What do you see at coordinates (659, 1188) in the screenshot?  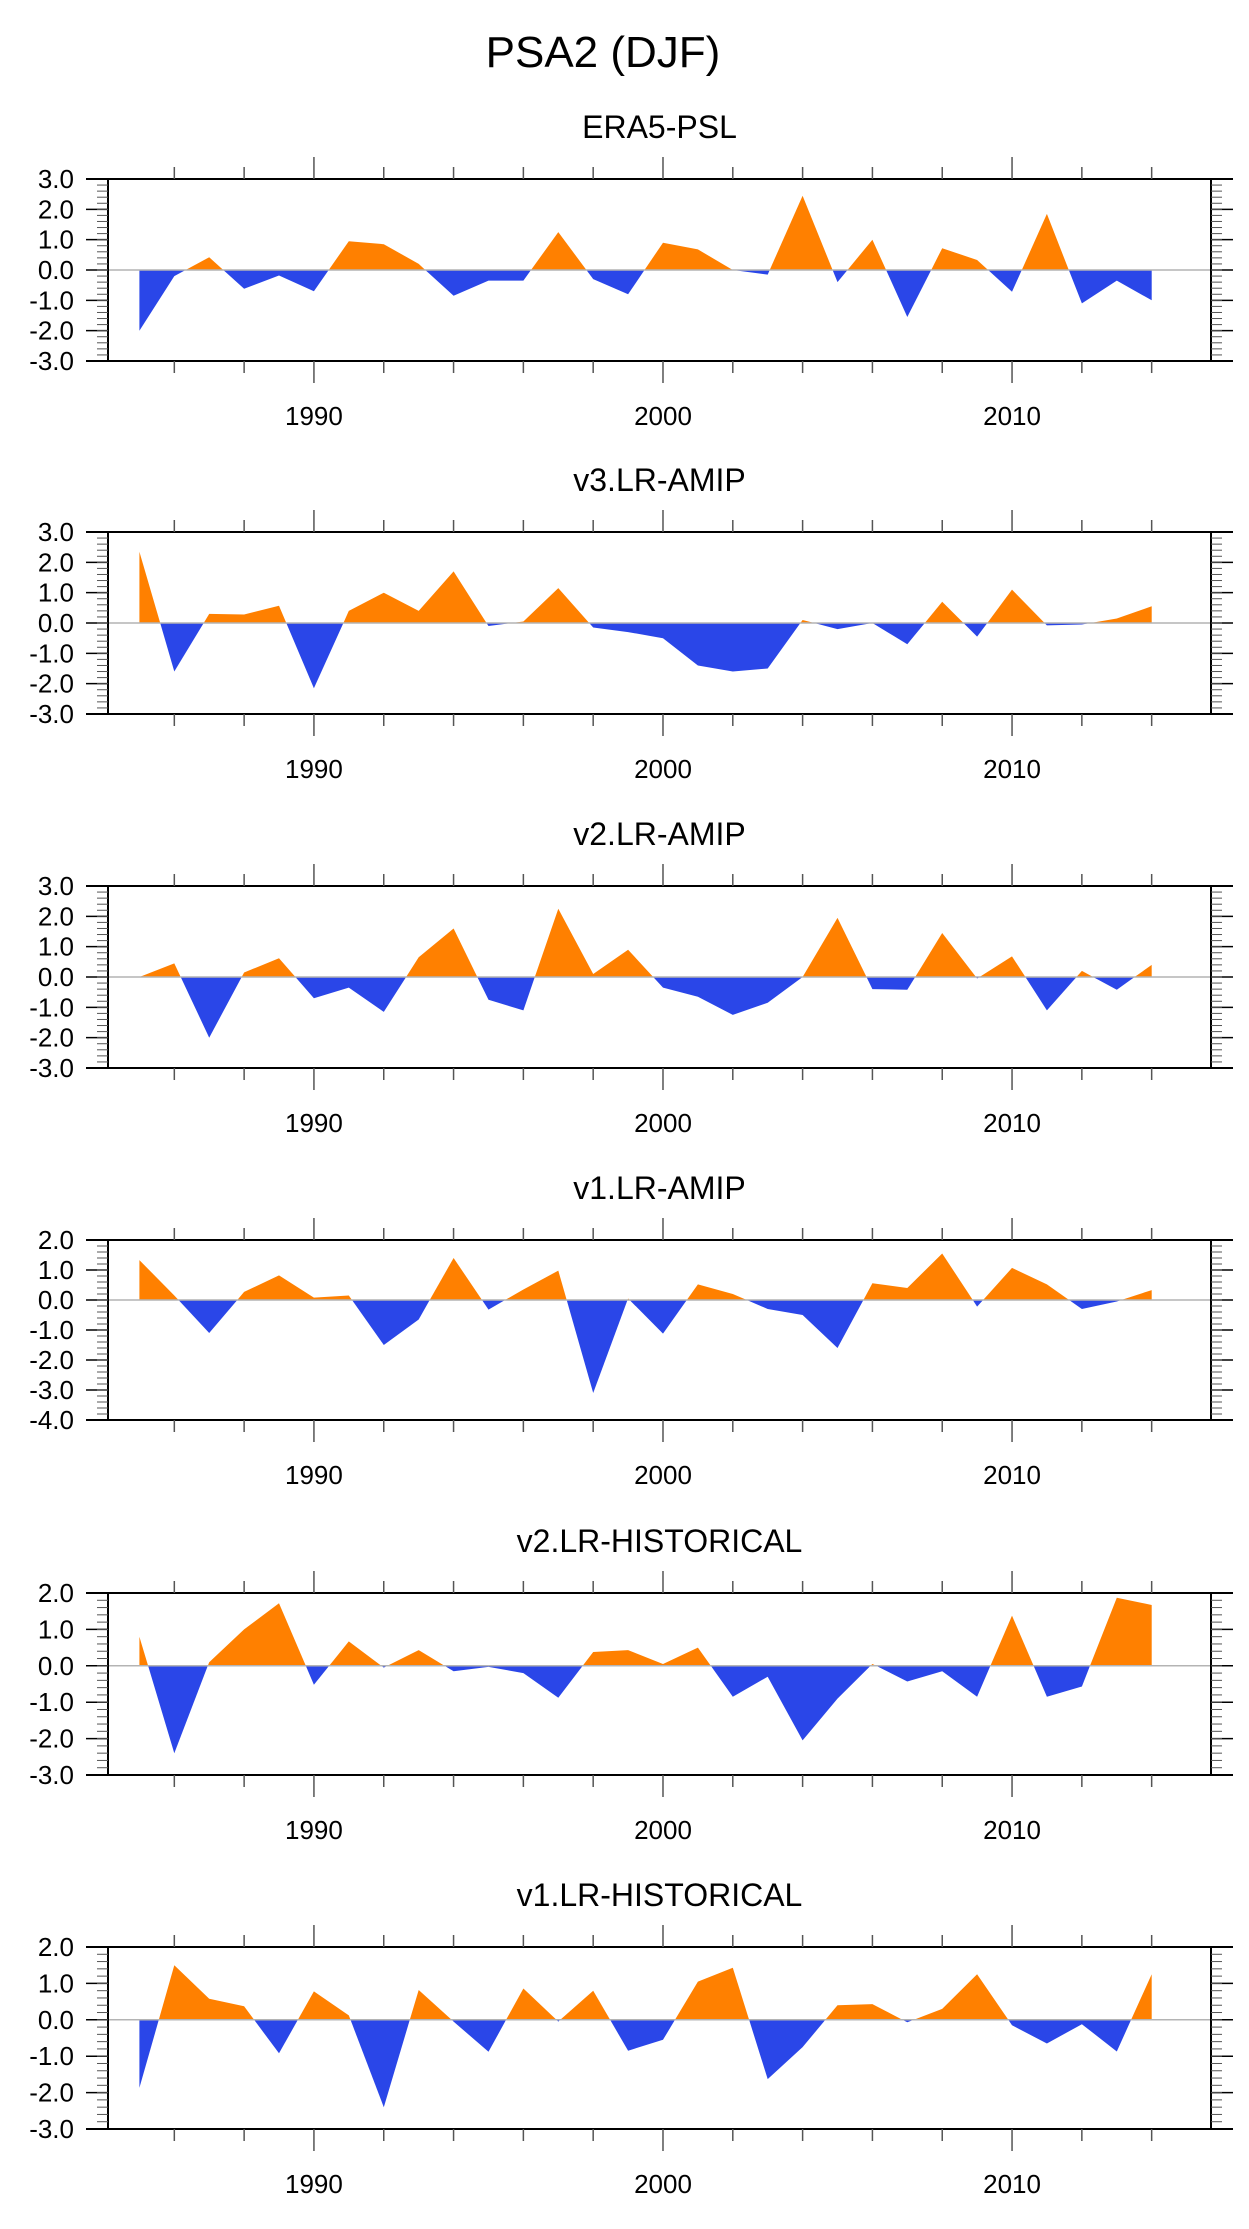 I see `panel-title: v1.LR-AMIP` at bounding box center [659, 1188].